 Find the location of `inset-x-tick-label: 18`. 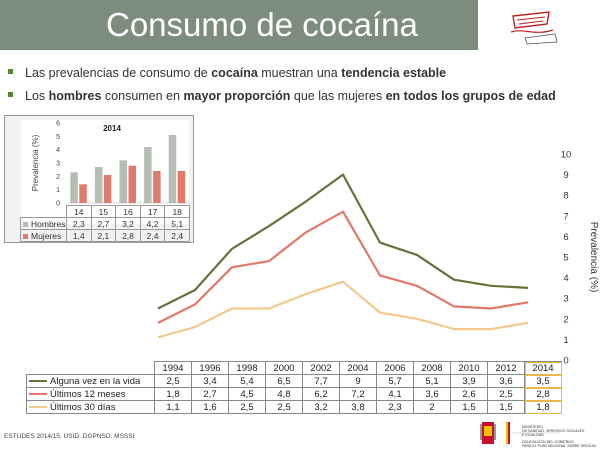

inset-x-tick-label: 18 is located at coordinates (177, 211).